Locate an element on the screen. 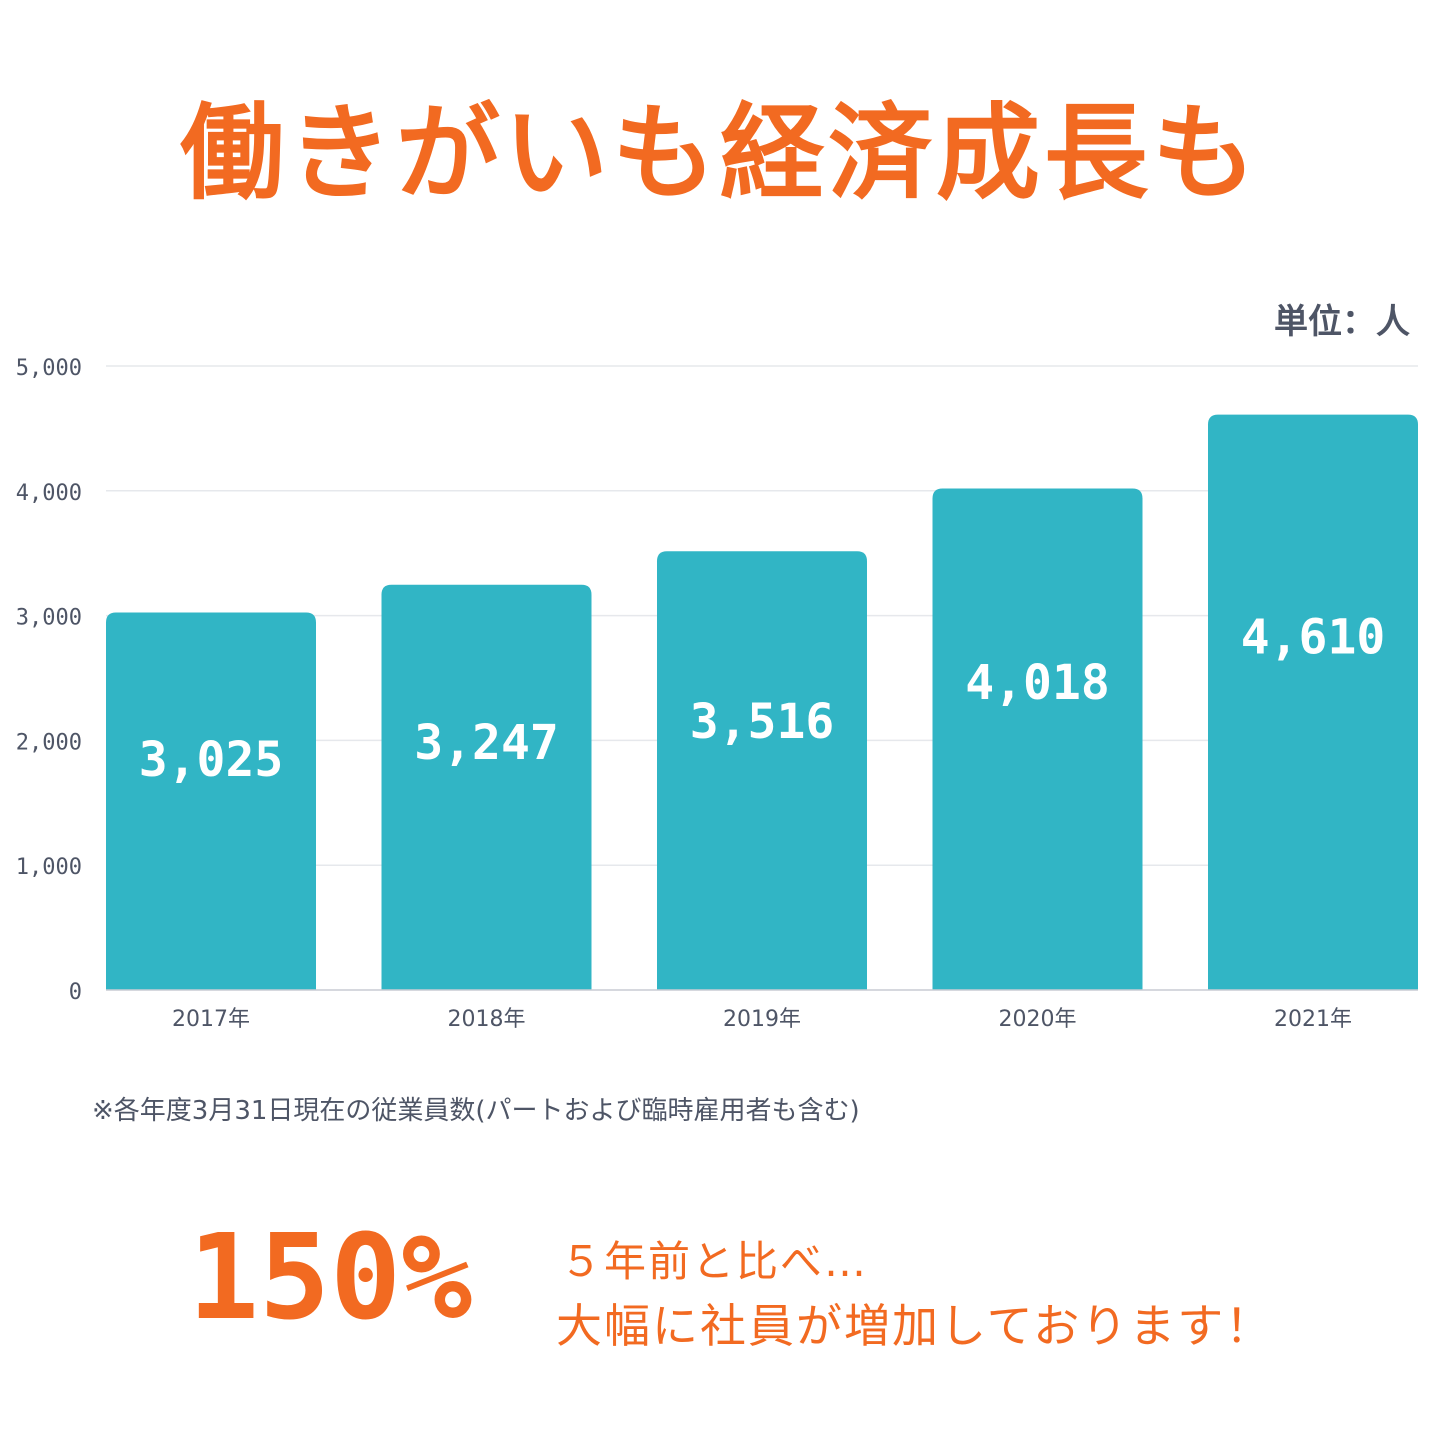 The image size is (1440, 1440). x-tick-label: 2019年 is located at coordinates (762, 1019).